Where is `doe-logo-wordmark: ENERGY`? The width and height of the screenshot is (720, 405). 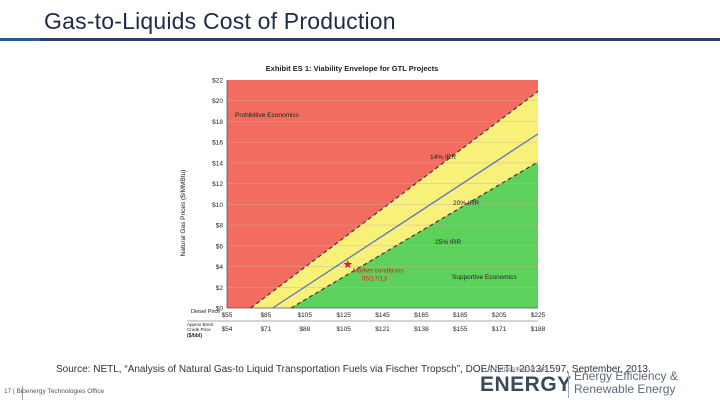 doe-logo-wordmark: ENERGY is located at coordinates (526, 384).